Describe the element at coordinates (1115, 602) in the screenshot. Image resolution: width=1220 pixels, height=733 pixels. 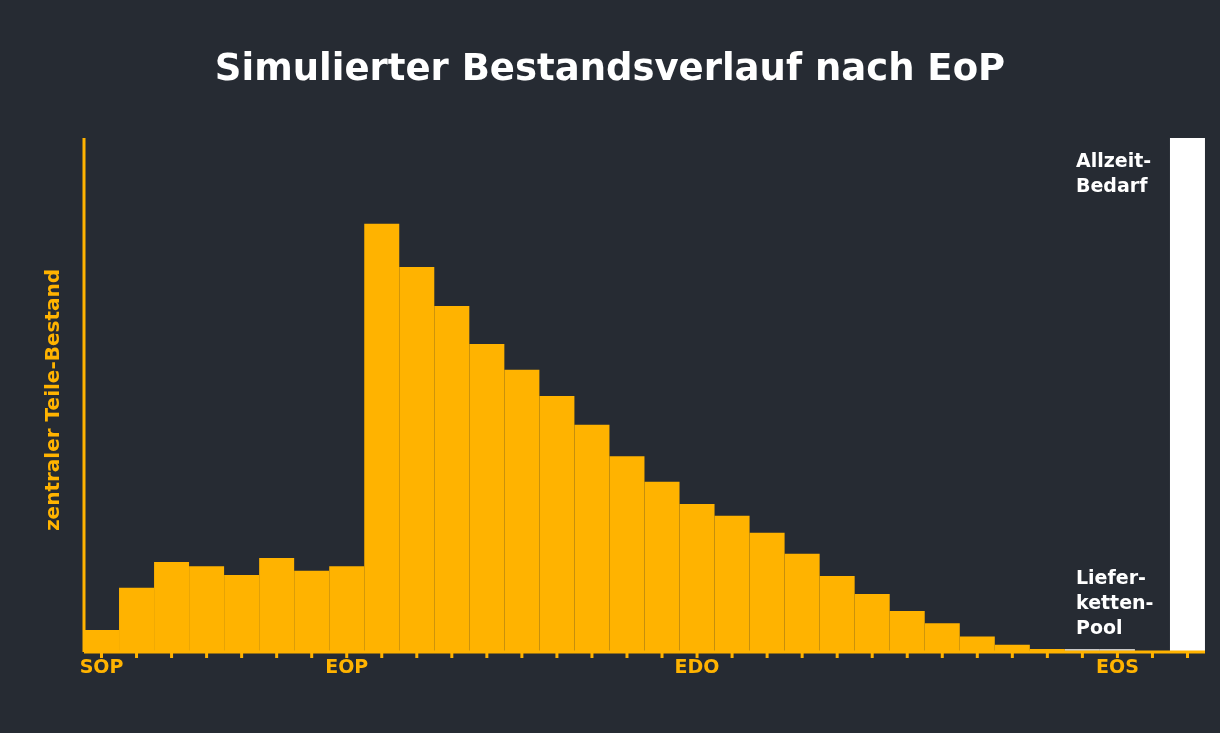
I see `annotation: Liefer-ketten-Pool` at that location.